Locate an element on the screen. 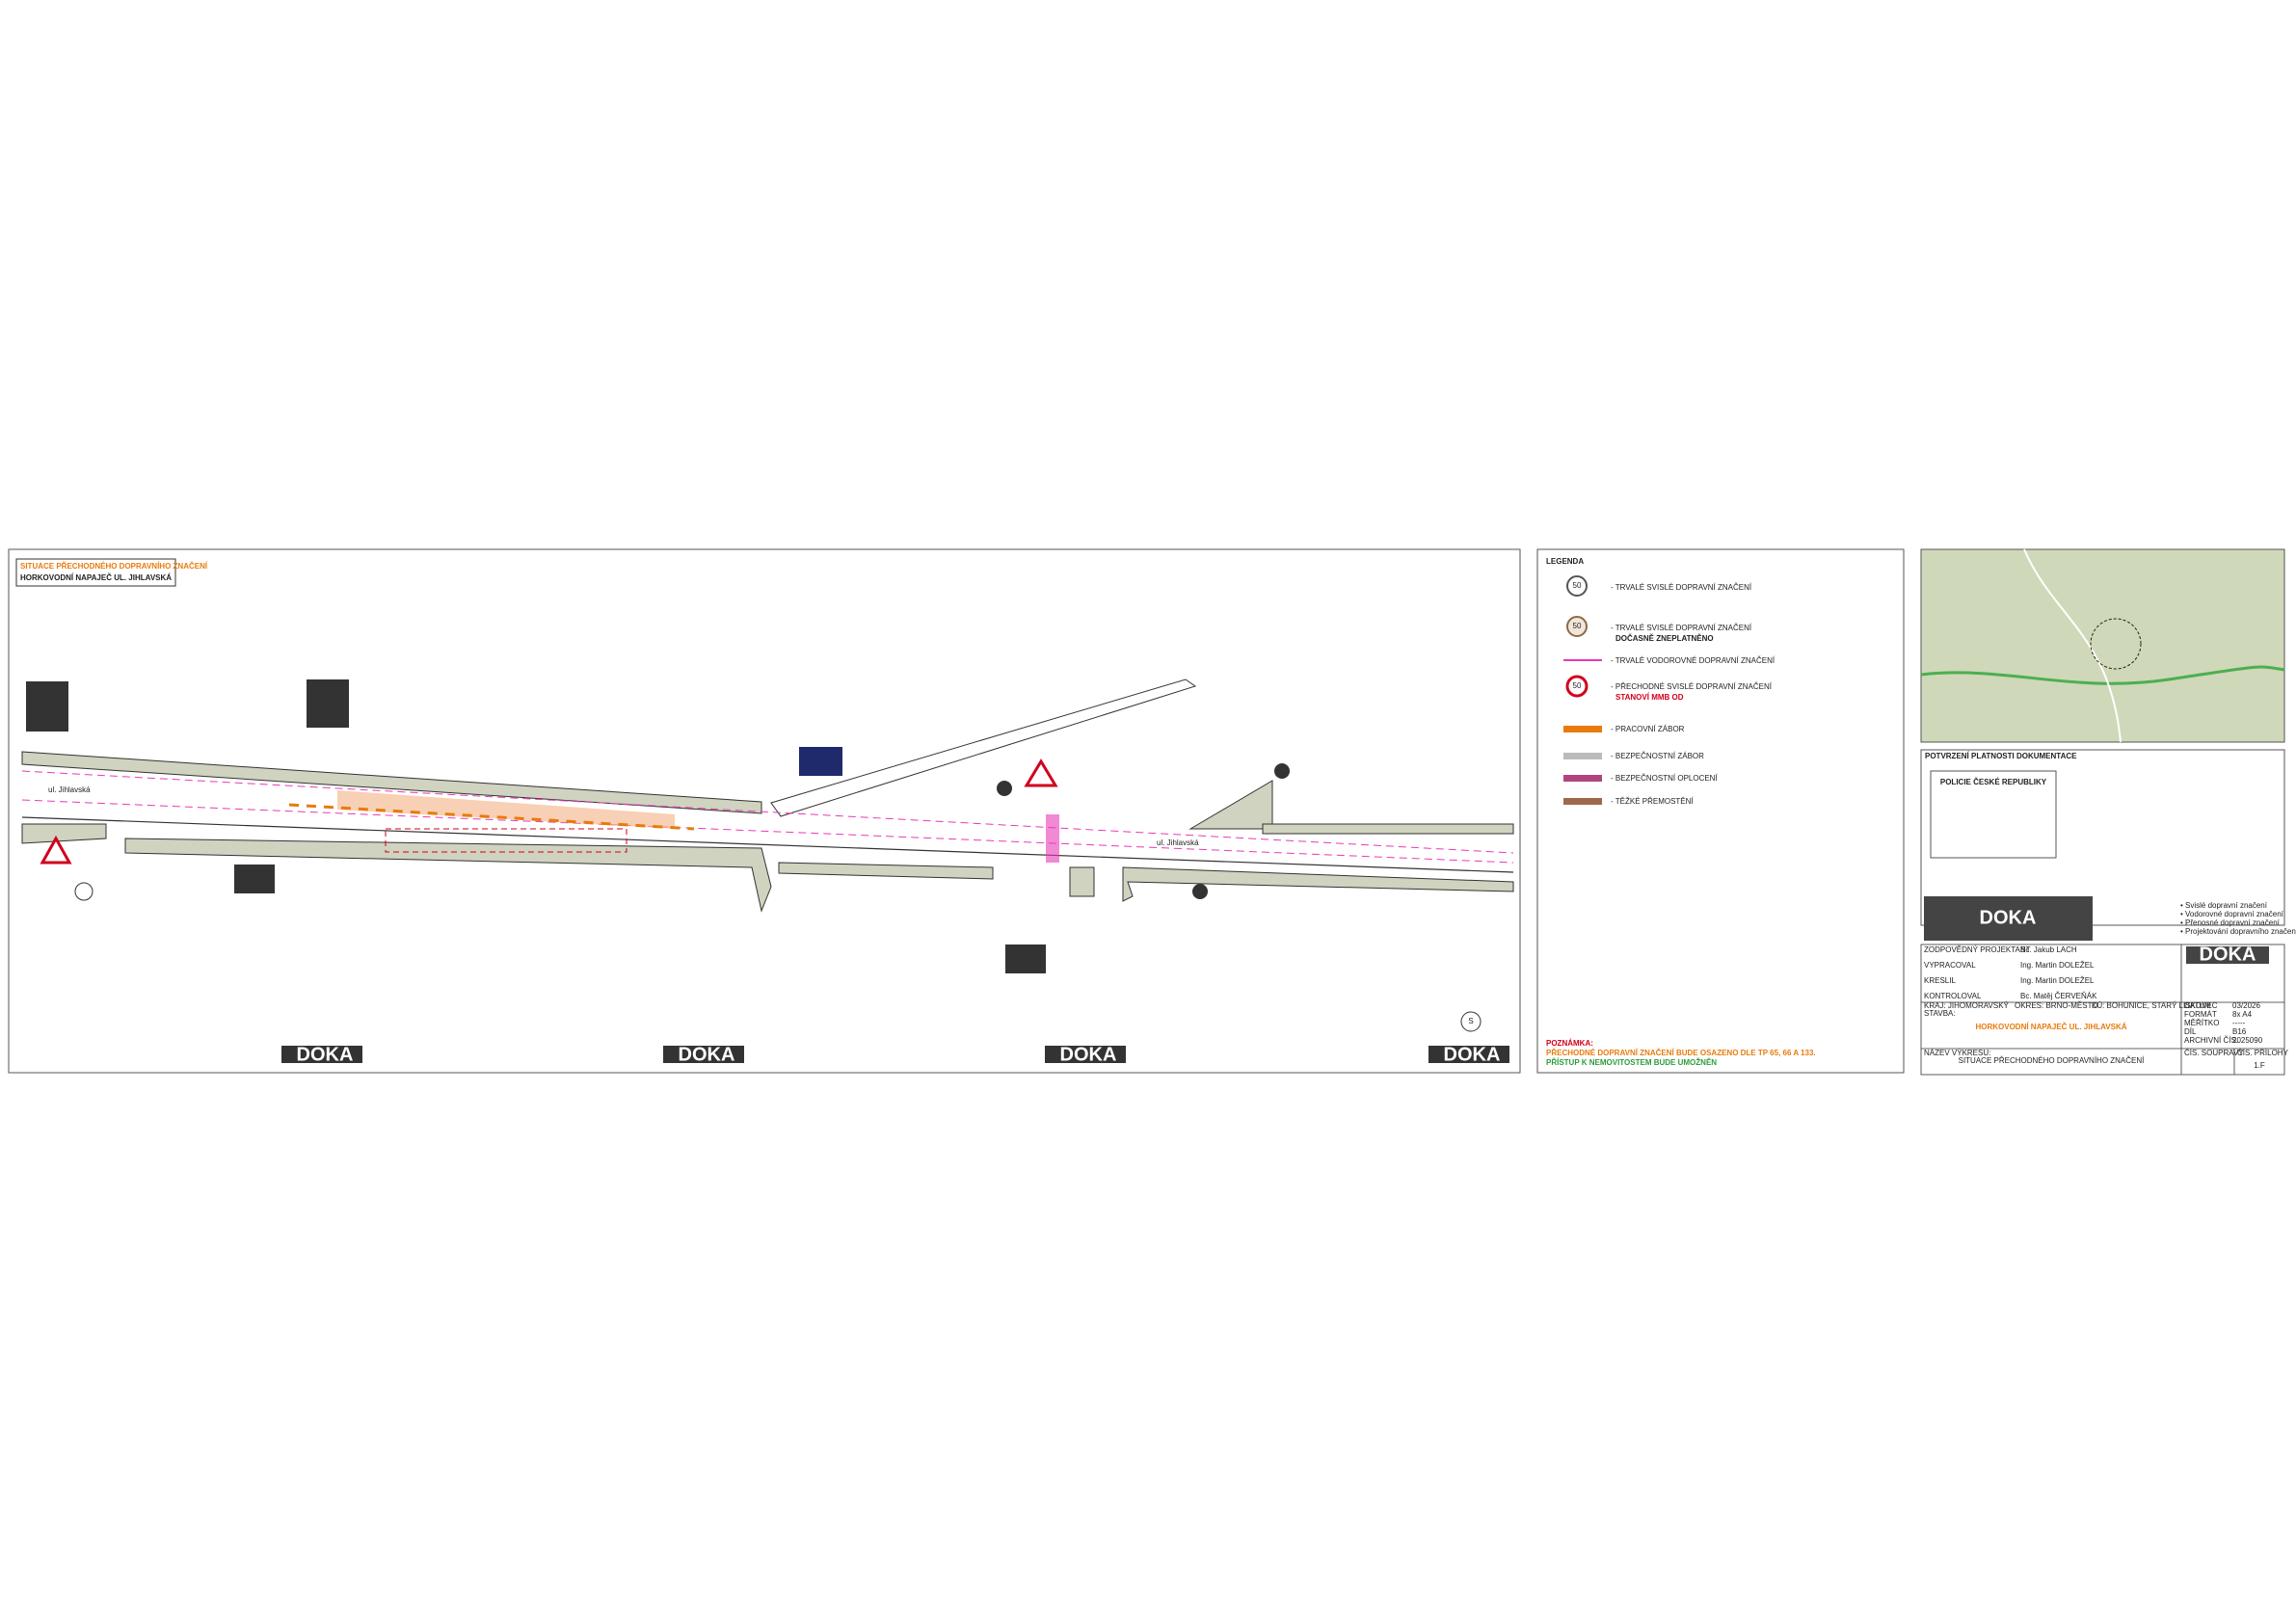 The height and width of the screenshot is (1623, 2296). street-label: ul. Jihlavská is located at coordinates (1178, 842).